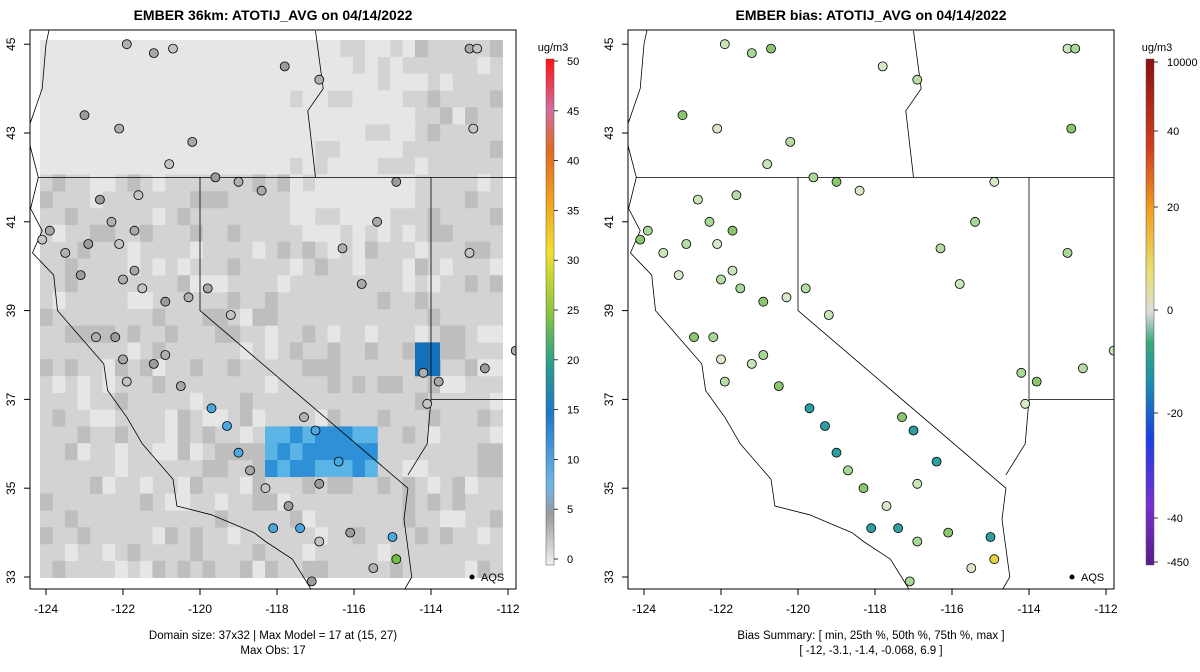 The image size is (1200, 672). What do you see at coordinates (11, 488) in the screenshot?
I see `y-tick-label: 35` at bounding box center [11, 488].